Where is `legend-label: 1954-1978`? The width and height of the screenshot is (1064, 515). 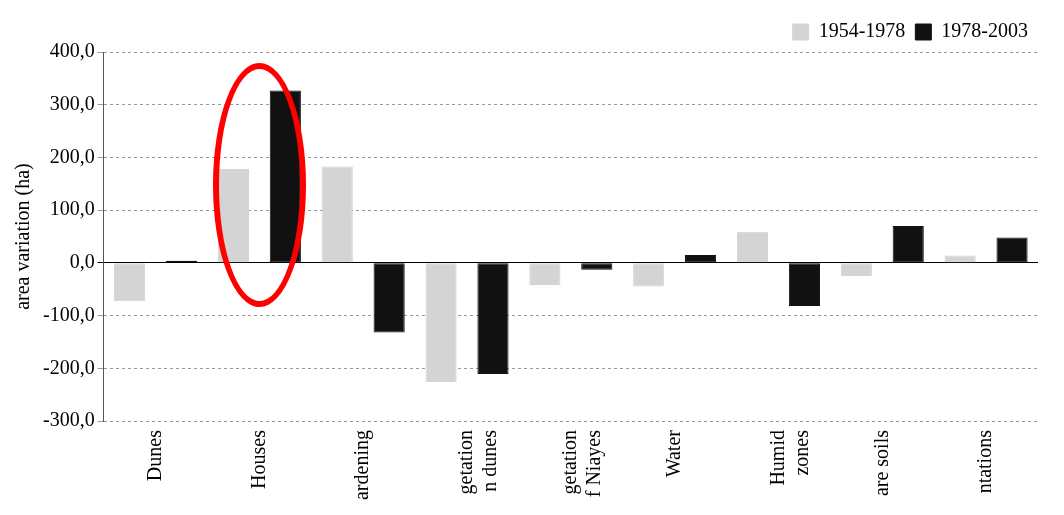
legend-label: 1954-1978 is located at coordinates (862, 30).